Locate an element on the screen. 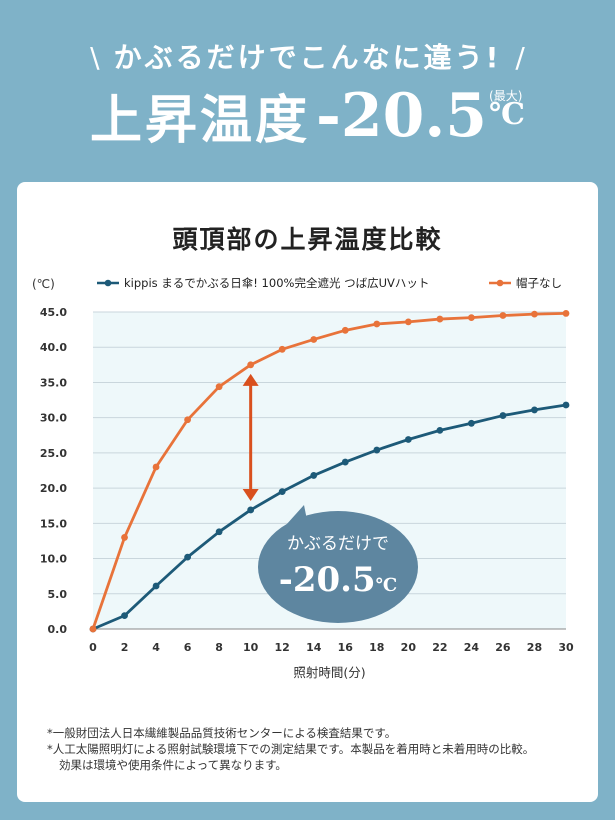 The width and height of the screenshot is (615, 820). headline: 上昇温度 -20.5 (最大) ℃ is located at coordinates (307, 115).